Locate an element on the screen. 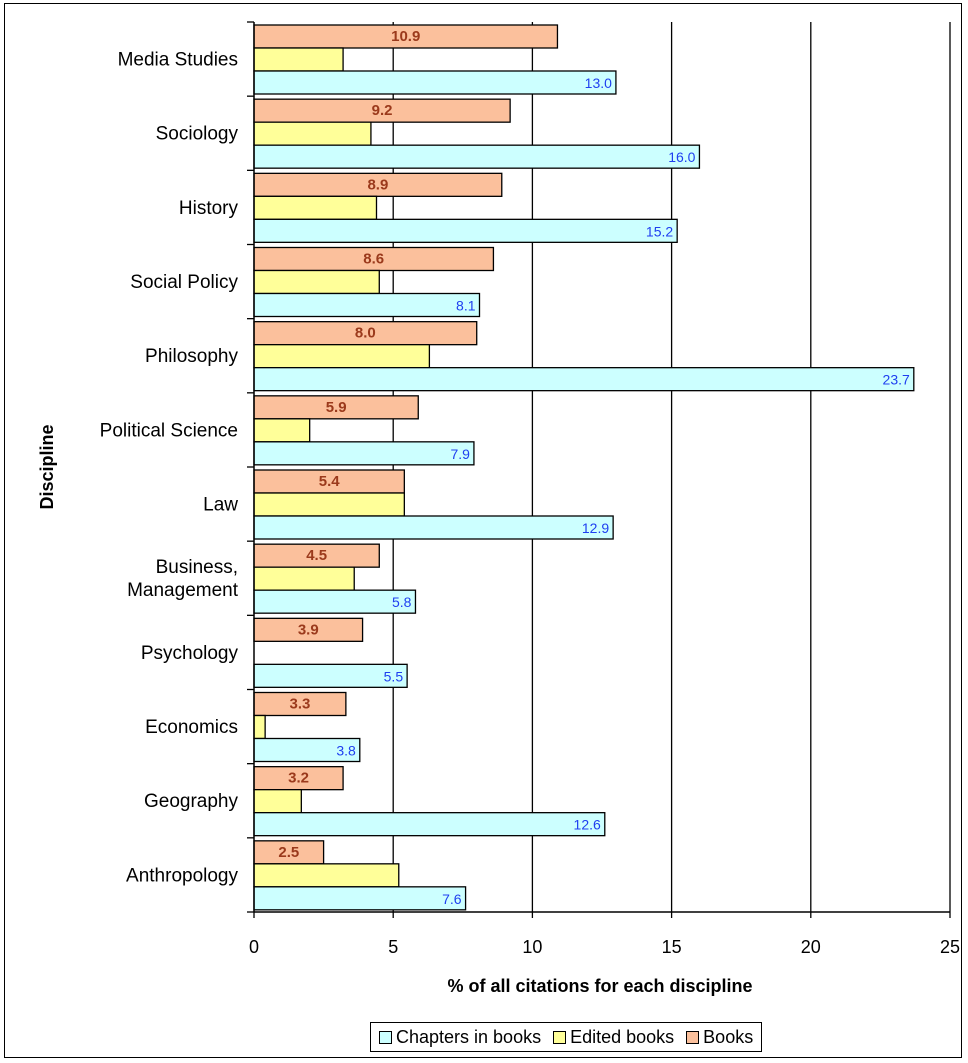 The width and height of the screenshot is (968, 1063). x-tick-label: 0 is located at coordinates (254, 947).